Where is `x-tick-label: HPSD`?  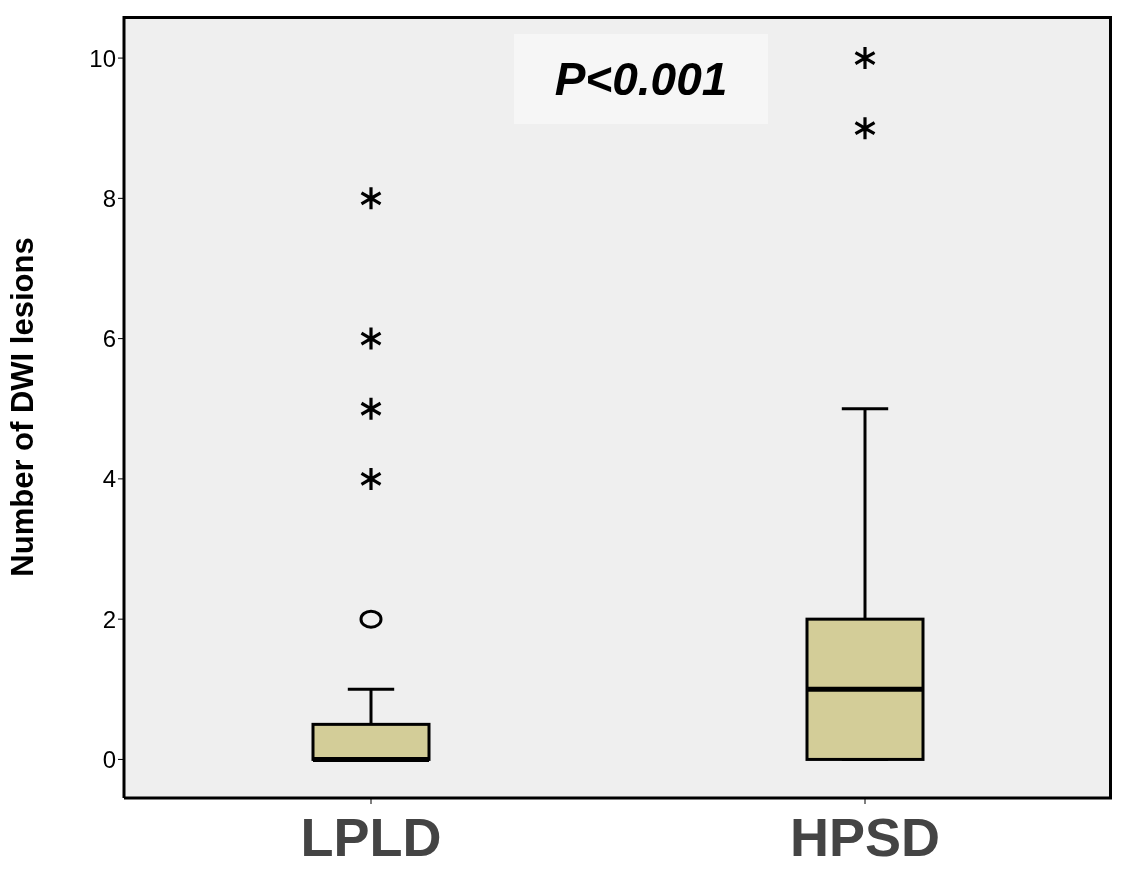
x-tick-label: HPSD is located at coordinates (865, 837).